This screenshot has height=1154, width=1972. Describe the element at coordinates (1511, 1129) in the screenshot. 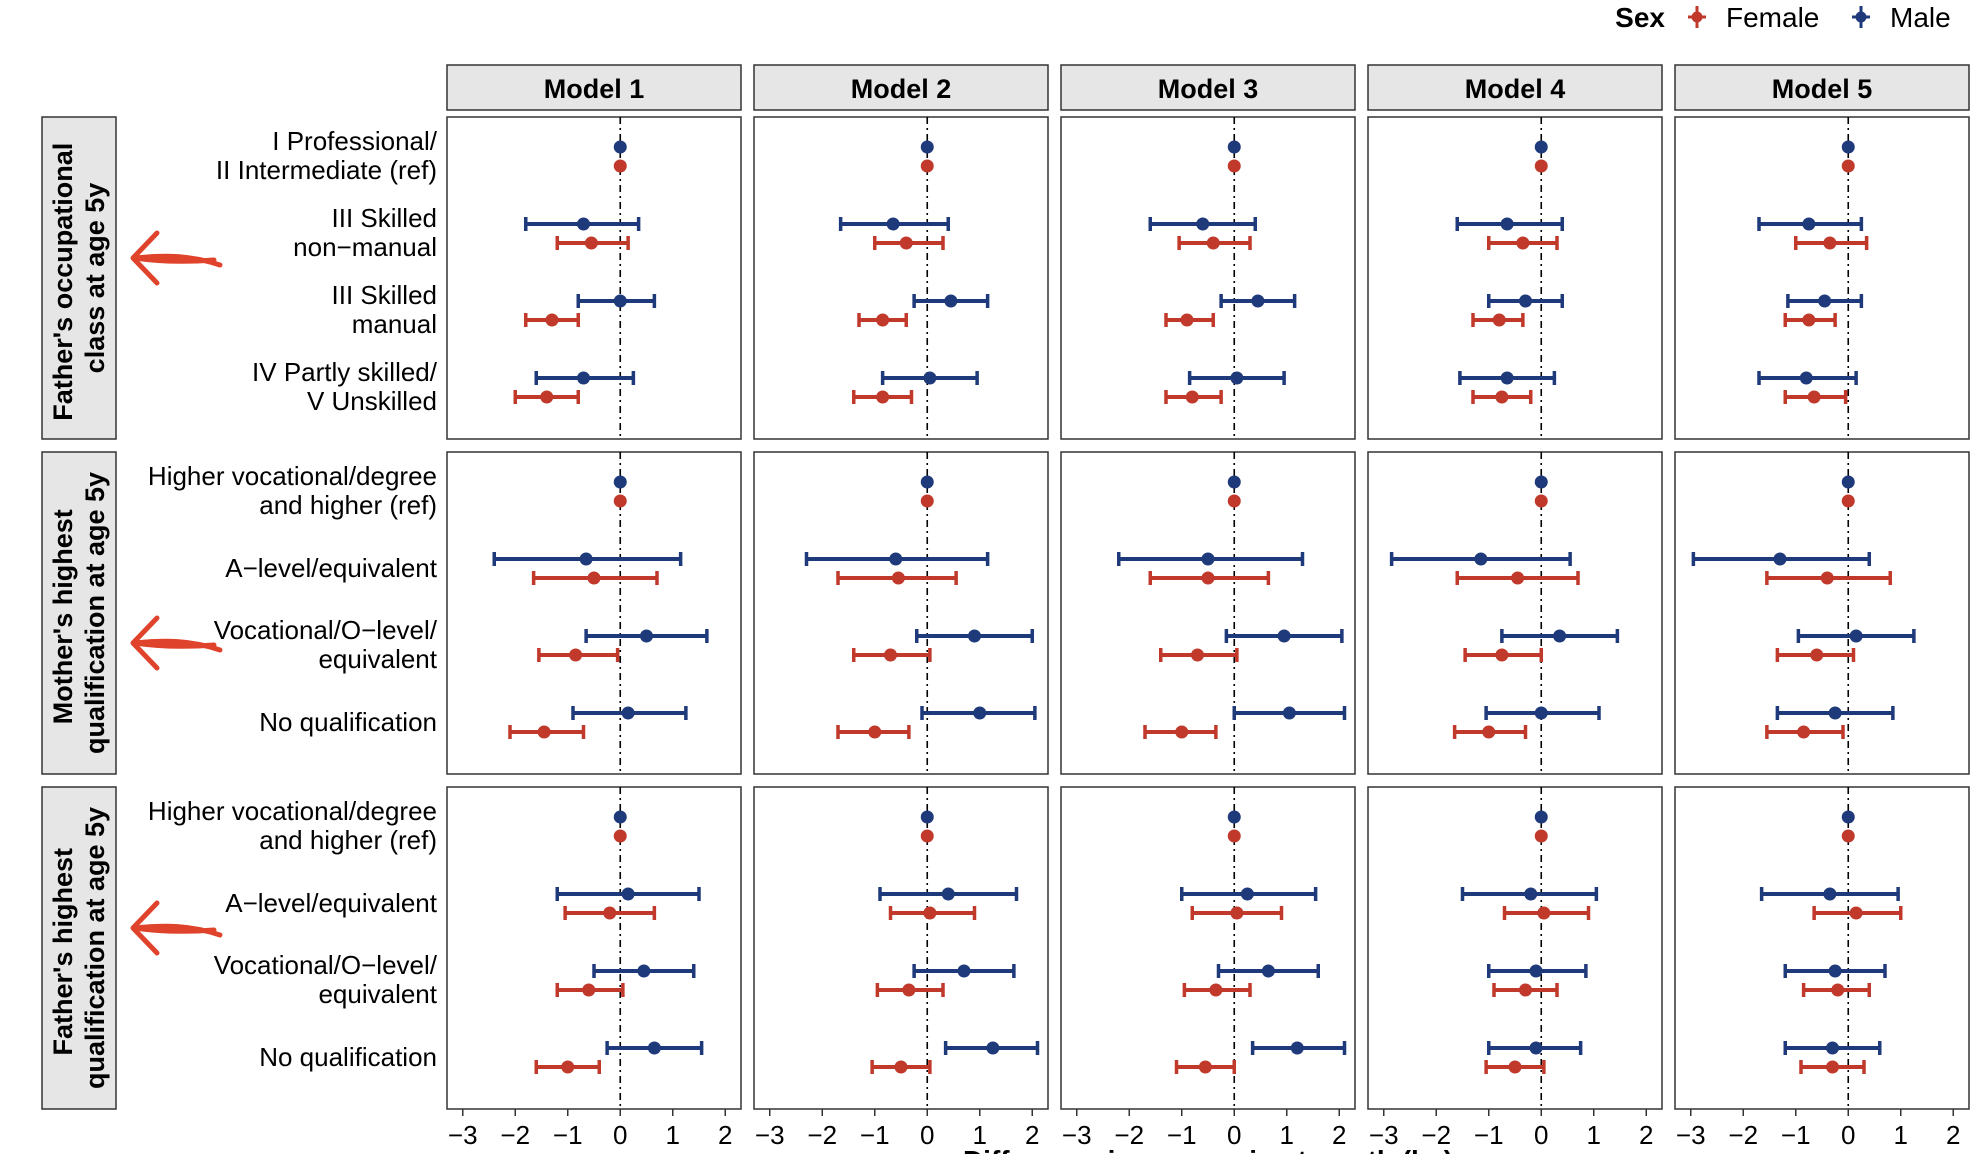

I see `x-axis: −3 −2 −1 0 1 2` at that location.